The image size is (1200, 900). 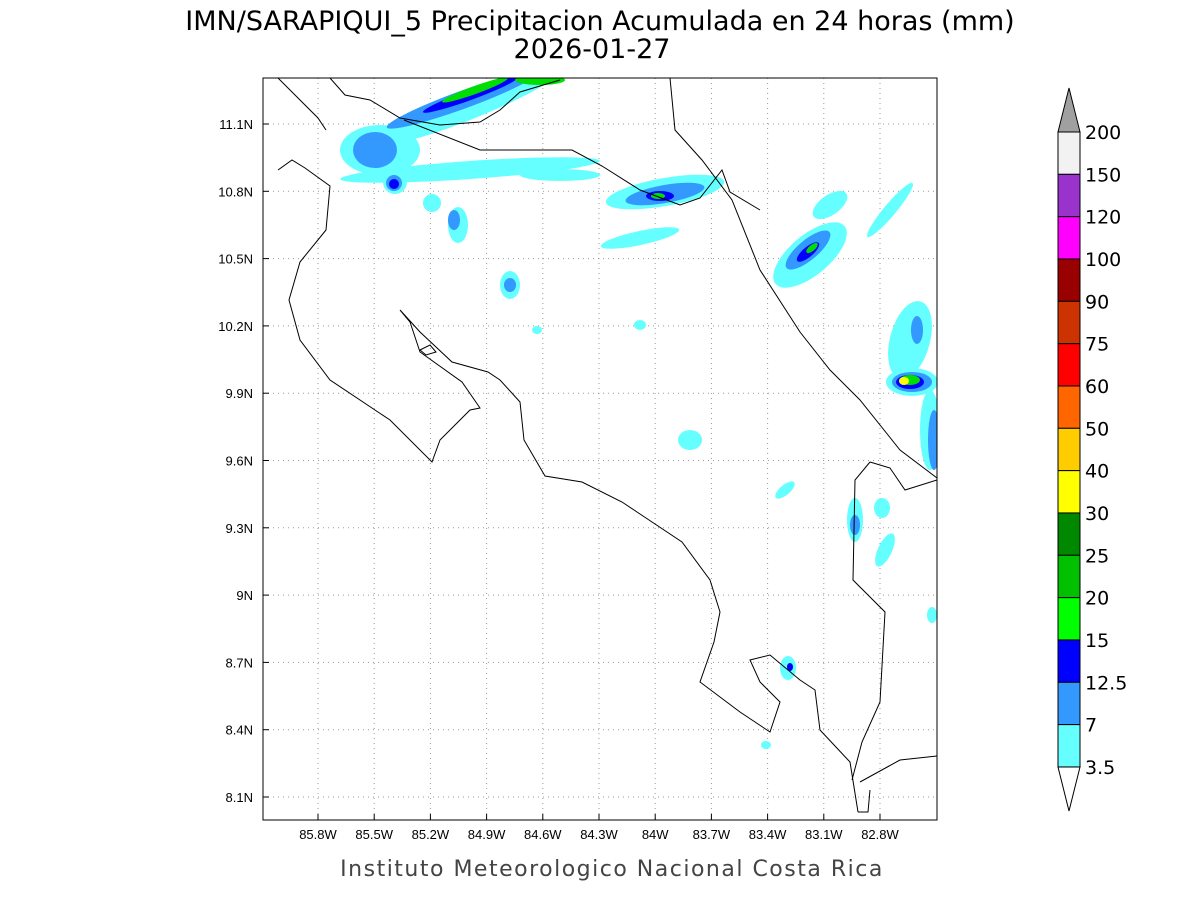 What do you see at coordinates (1097, 556) in the screenshot?
I see `legend-label: 25` at bounding box center [1097, 556].